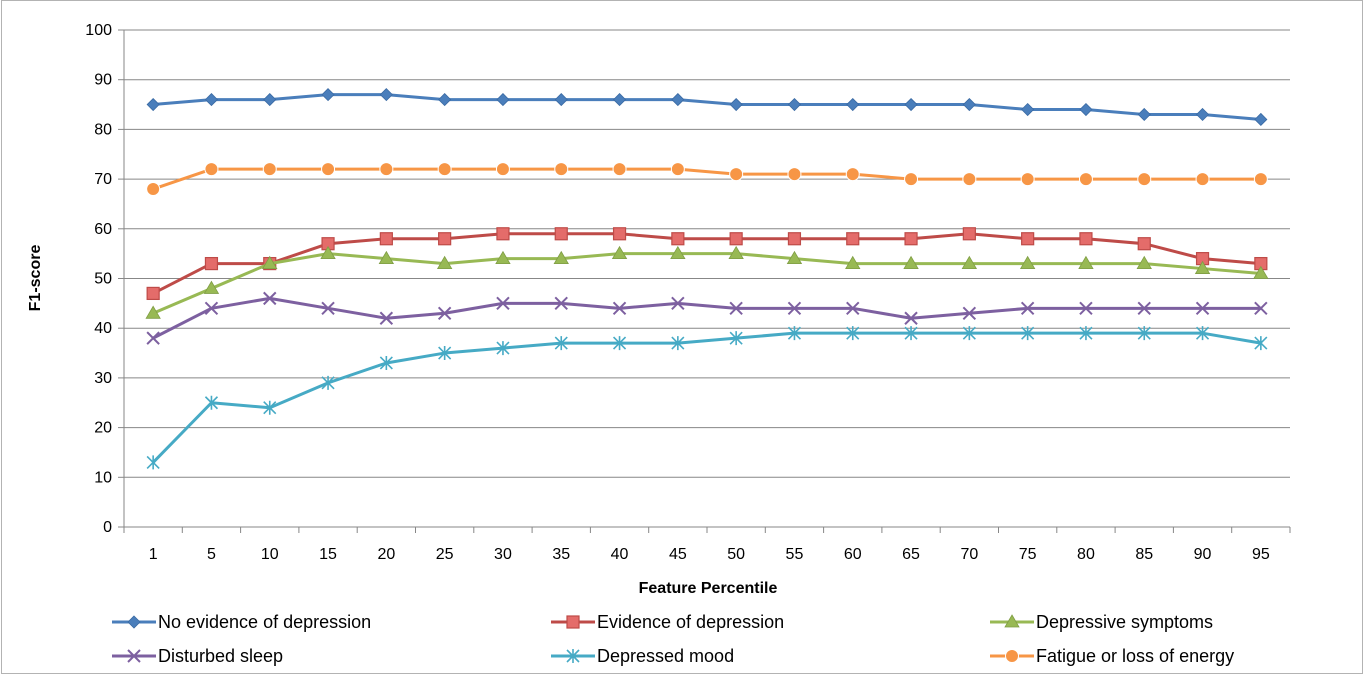  I want to click on legend-item: Evidence of depression, so click(667, 622).